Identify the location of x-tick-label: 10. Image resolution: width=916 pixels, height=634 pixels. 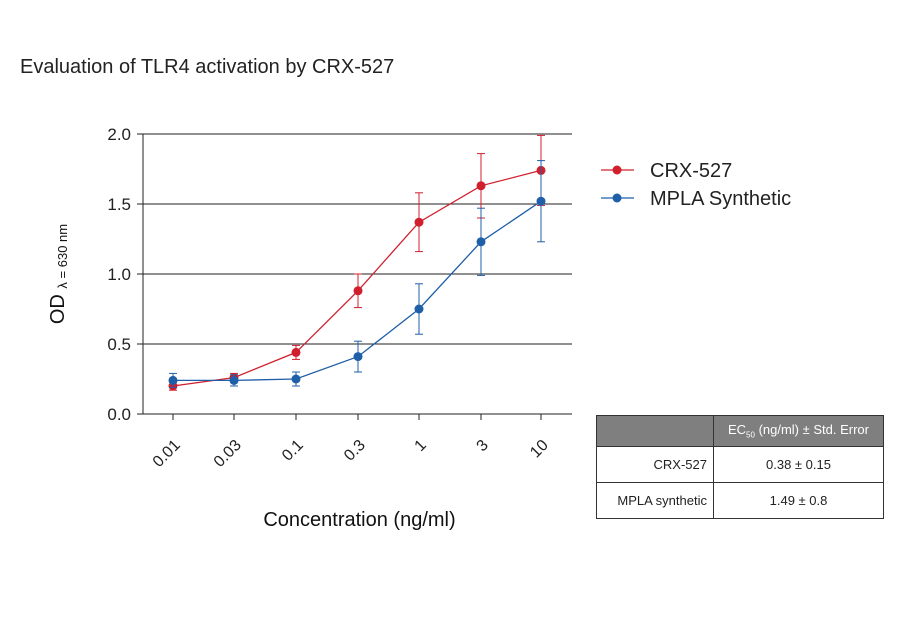
(539, 449).